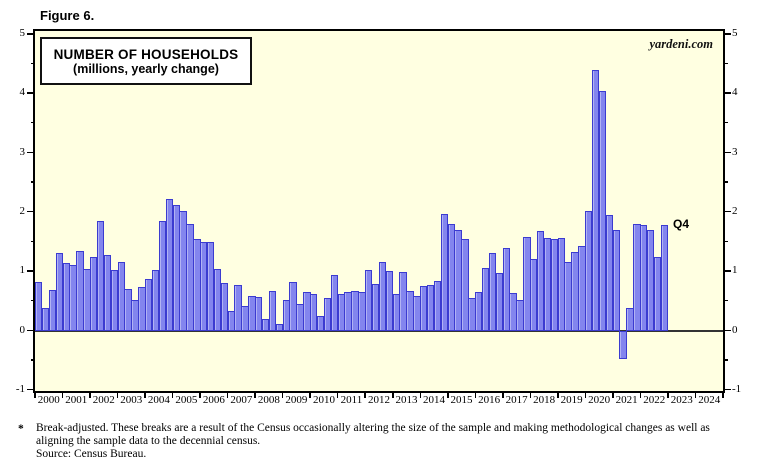 The image size is (768, 465). What do you see at coordinates (479, 311) in the screenshot?
I see `bar-2016Q1` at bounding box center [479, 311].